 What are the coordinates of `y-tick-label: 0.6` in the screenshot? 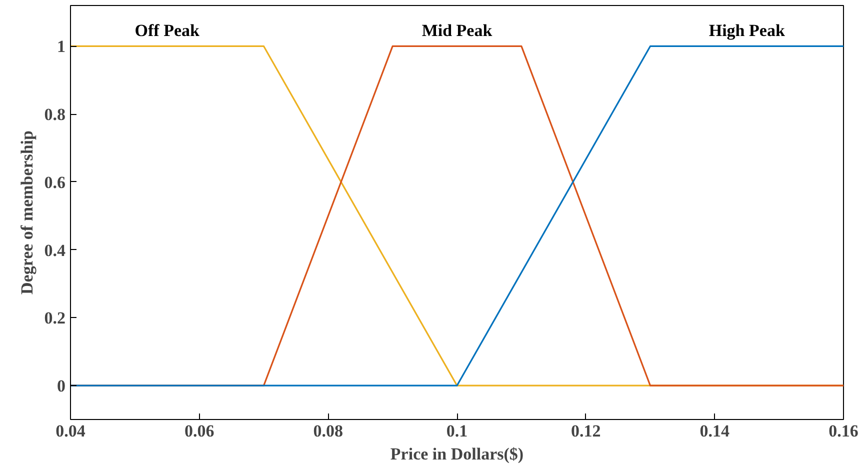 It's located at (55, 182).